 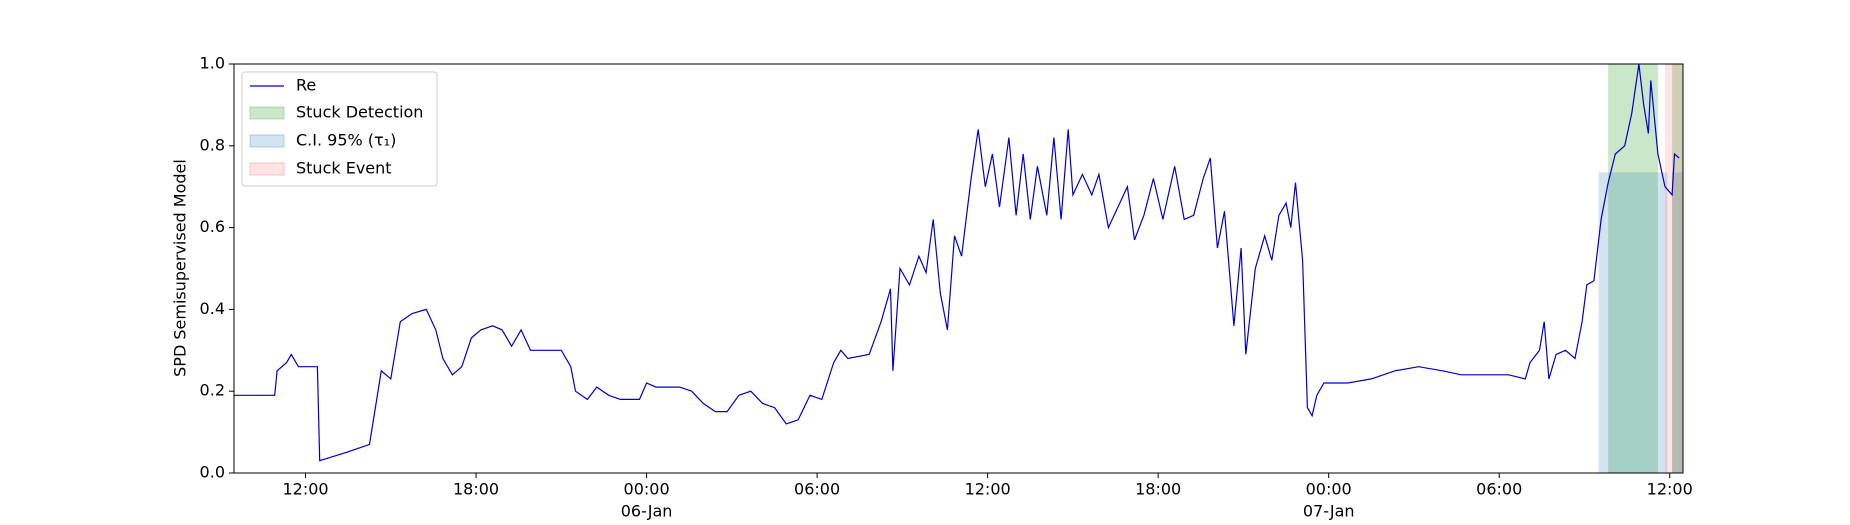 I want to click on y-tick-label: 1.0, so click(x=212, y=63).